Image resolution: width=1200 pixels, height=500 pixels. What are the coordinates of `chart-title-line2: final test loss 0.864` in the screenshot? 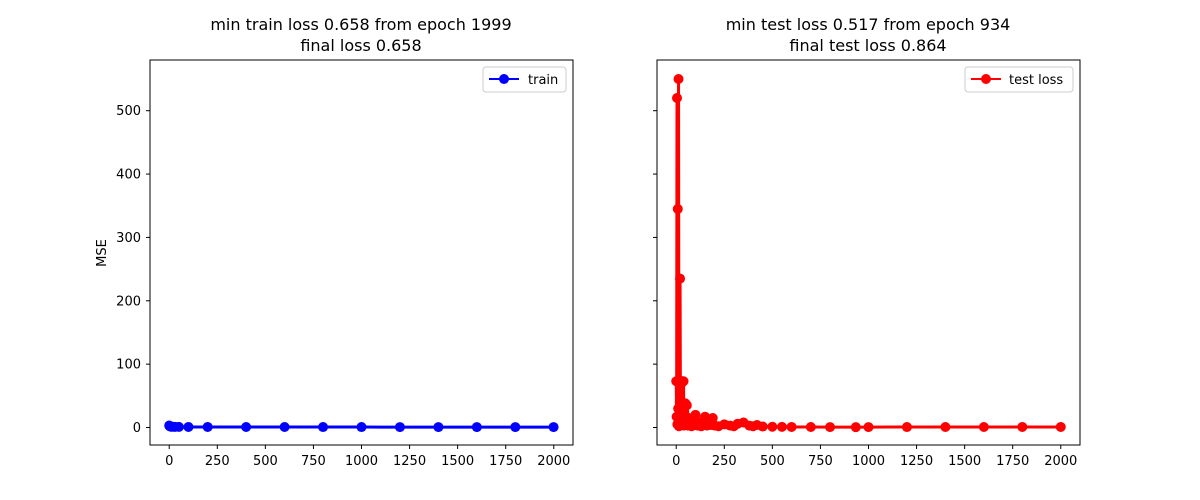 It's located at (867, 45).